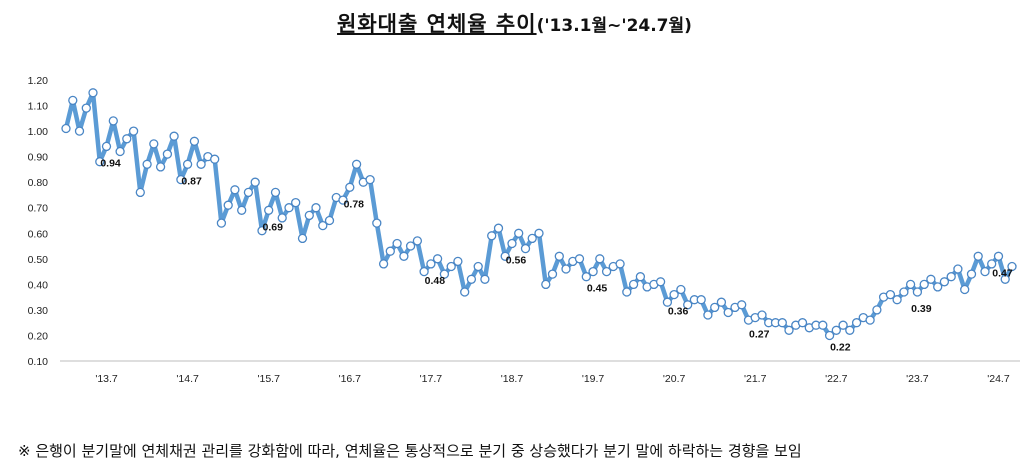 The height and width of the screenshot is (472, 1029). Describe the element at coordinates (110, 163) in the screenshot. I see `data-label: 0.94` at that location.